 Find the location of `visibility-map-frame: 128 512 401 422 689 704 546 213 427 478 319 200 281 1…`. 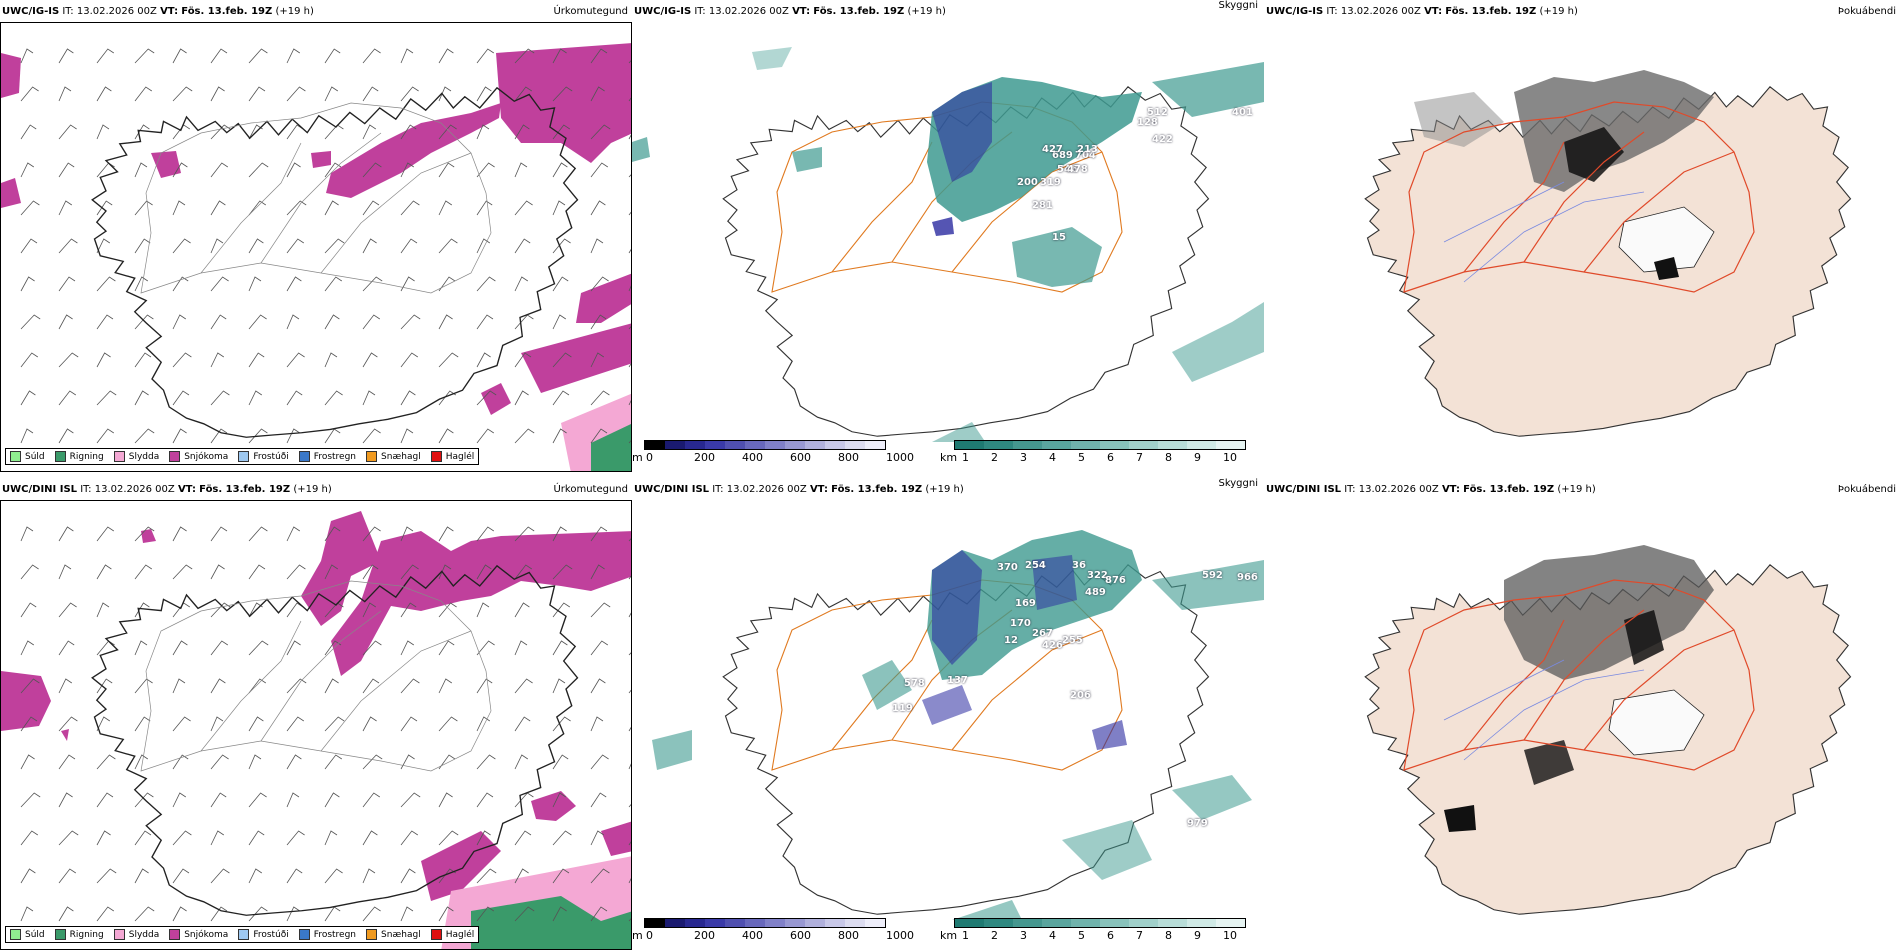

visibility-map-frame: 128 512 401 422 689 704 546 213 427 478 319 200 281 1… is located at coordinates (948, 232).